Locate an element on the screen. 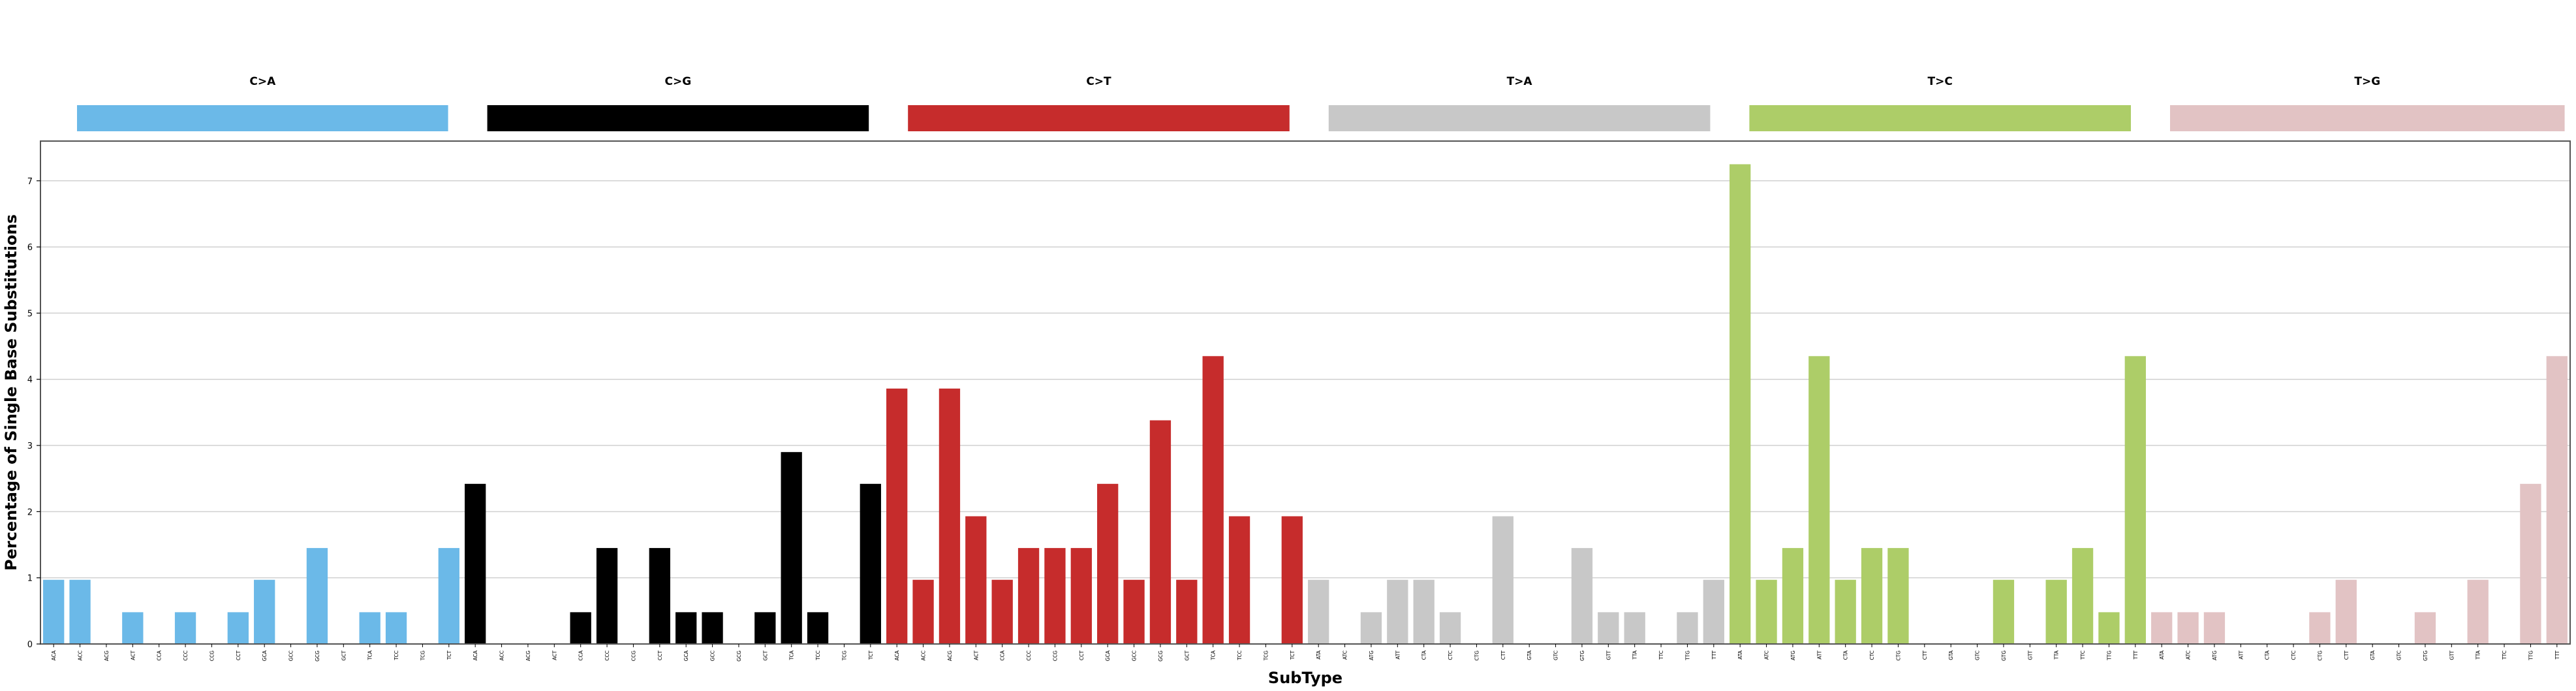 This screenshot has height=691, width=2576. x-tick-label: TCA is located at coordinates (1214, 655).